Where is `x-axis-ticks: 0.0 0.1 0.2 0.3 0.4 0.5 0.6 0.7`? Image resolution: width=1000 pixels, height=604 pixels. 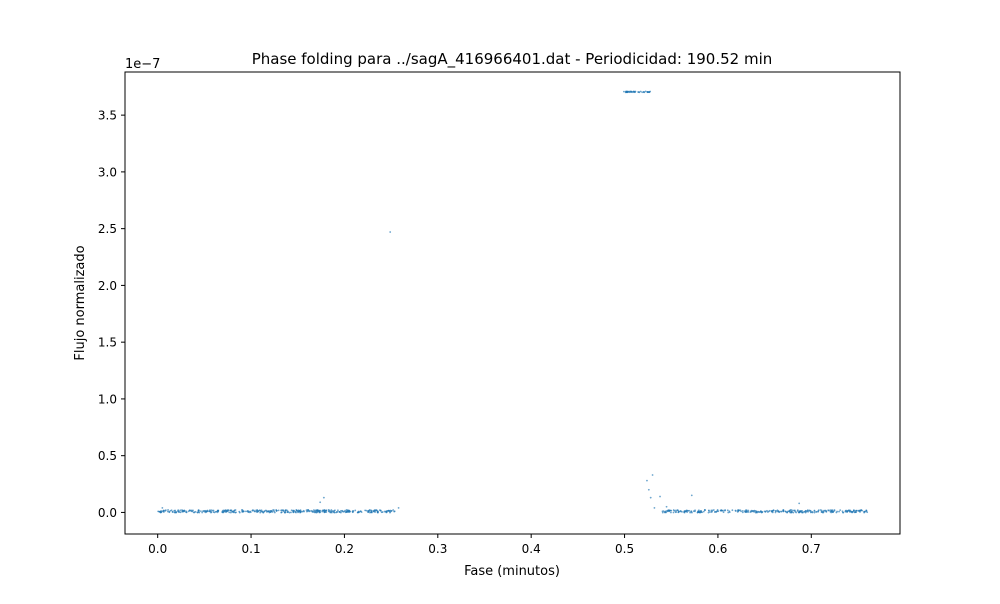 x-axis-ticks: 0.0 0.1 0.2 0.3 0.4 0.5 0.6 0.7 is located at coordinates (484, 545).